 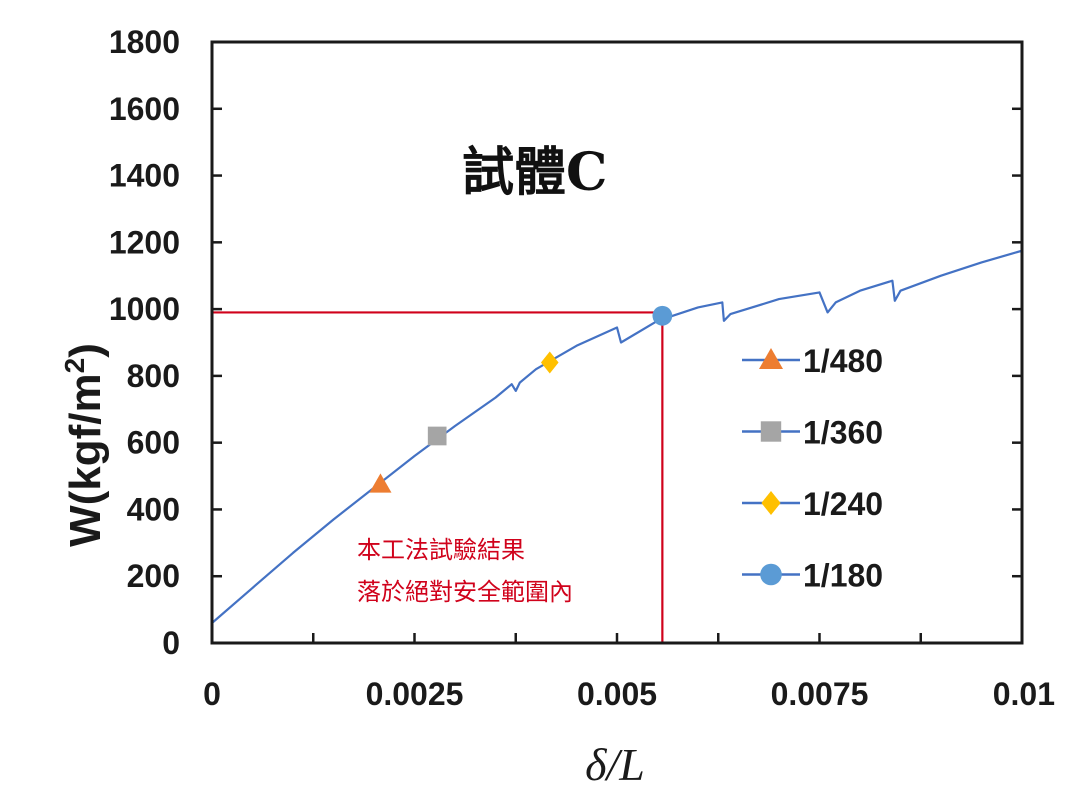 What do you see at coordinates (153, 376) in the screenshot?
I see `y-tick-label: 800` at bounding box center [153, 376].